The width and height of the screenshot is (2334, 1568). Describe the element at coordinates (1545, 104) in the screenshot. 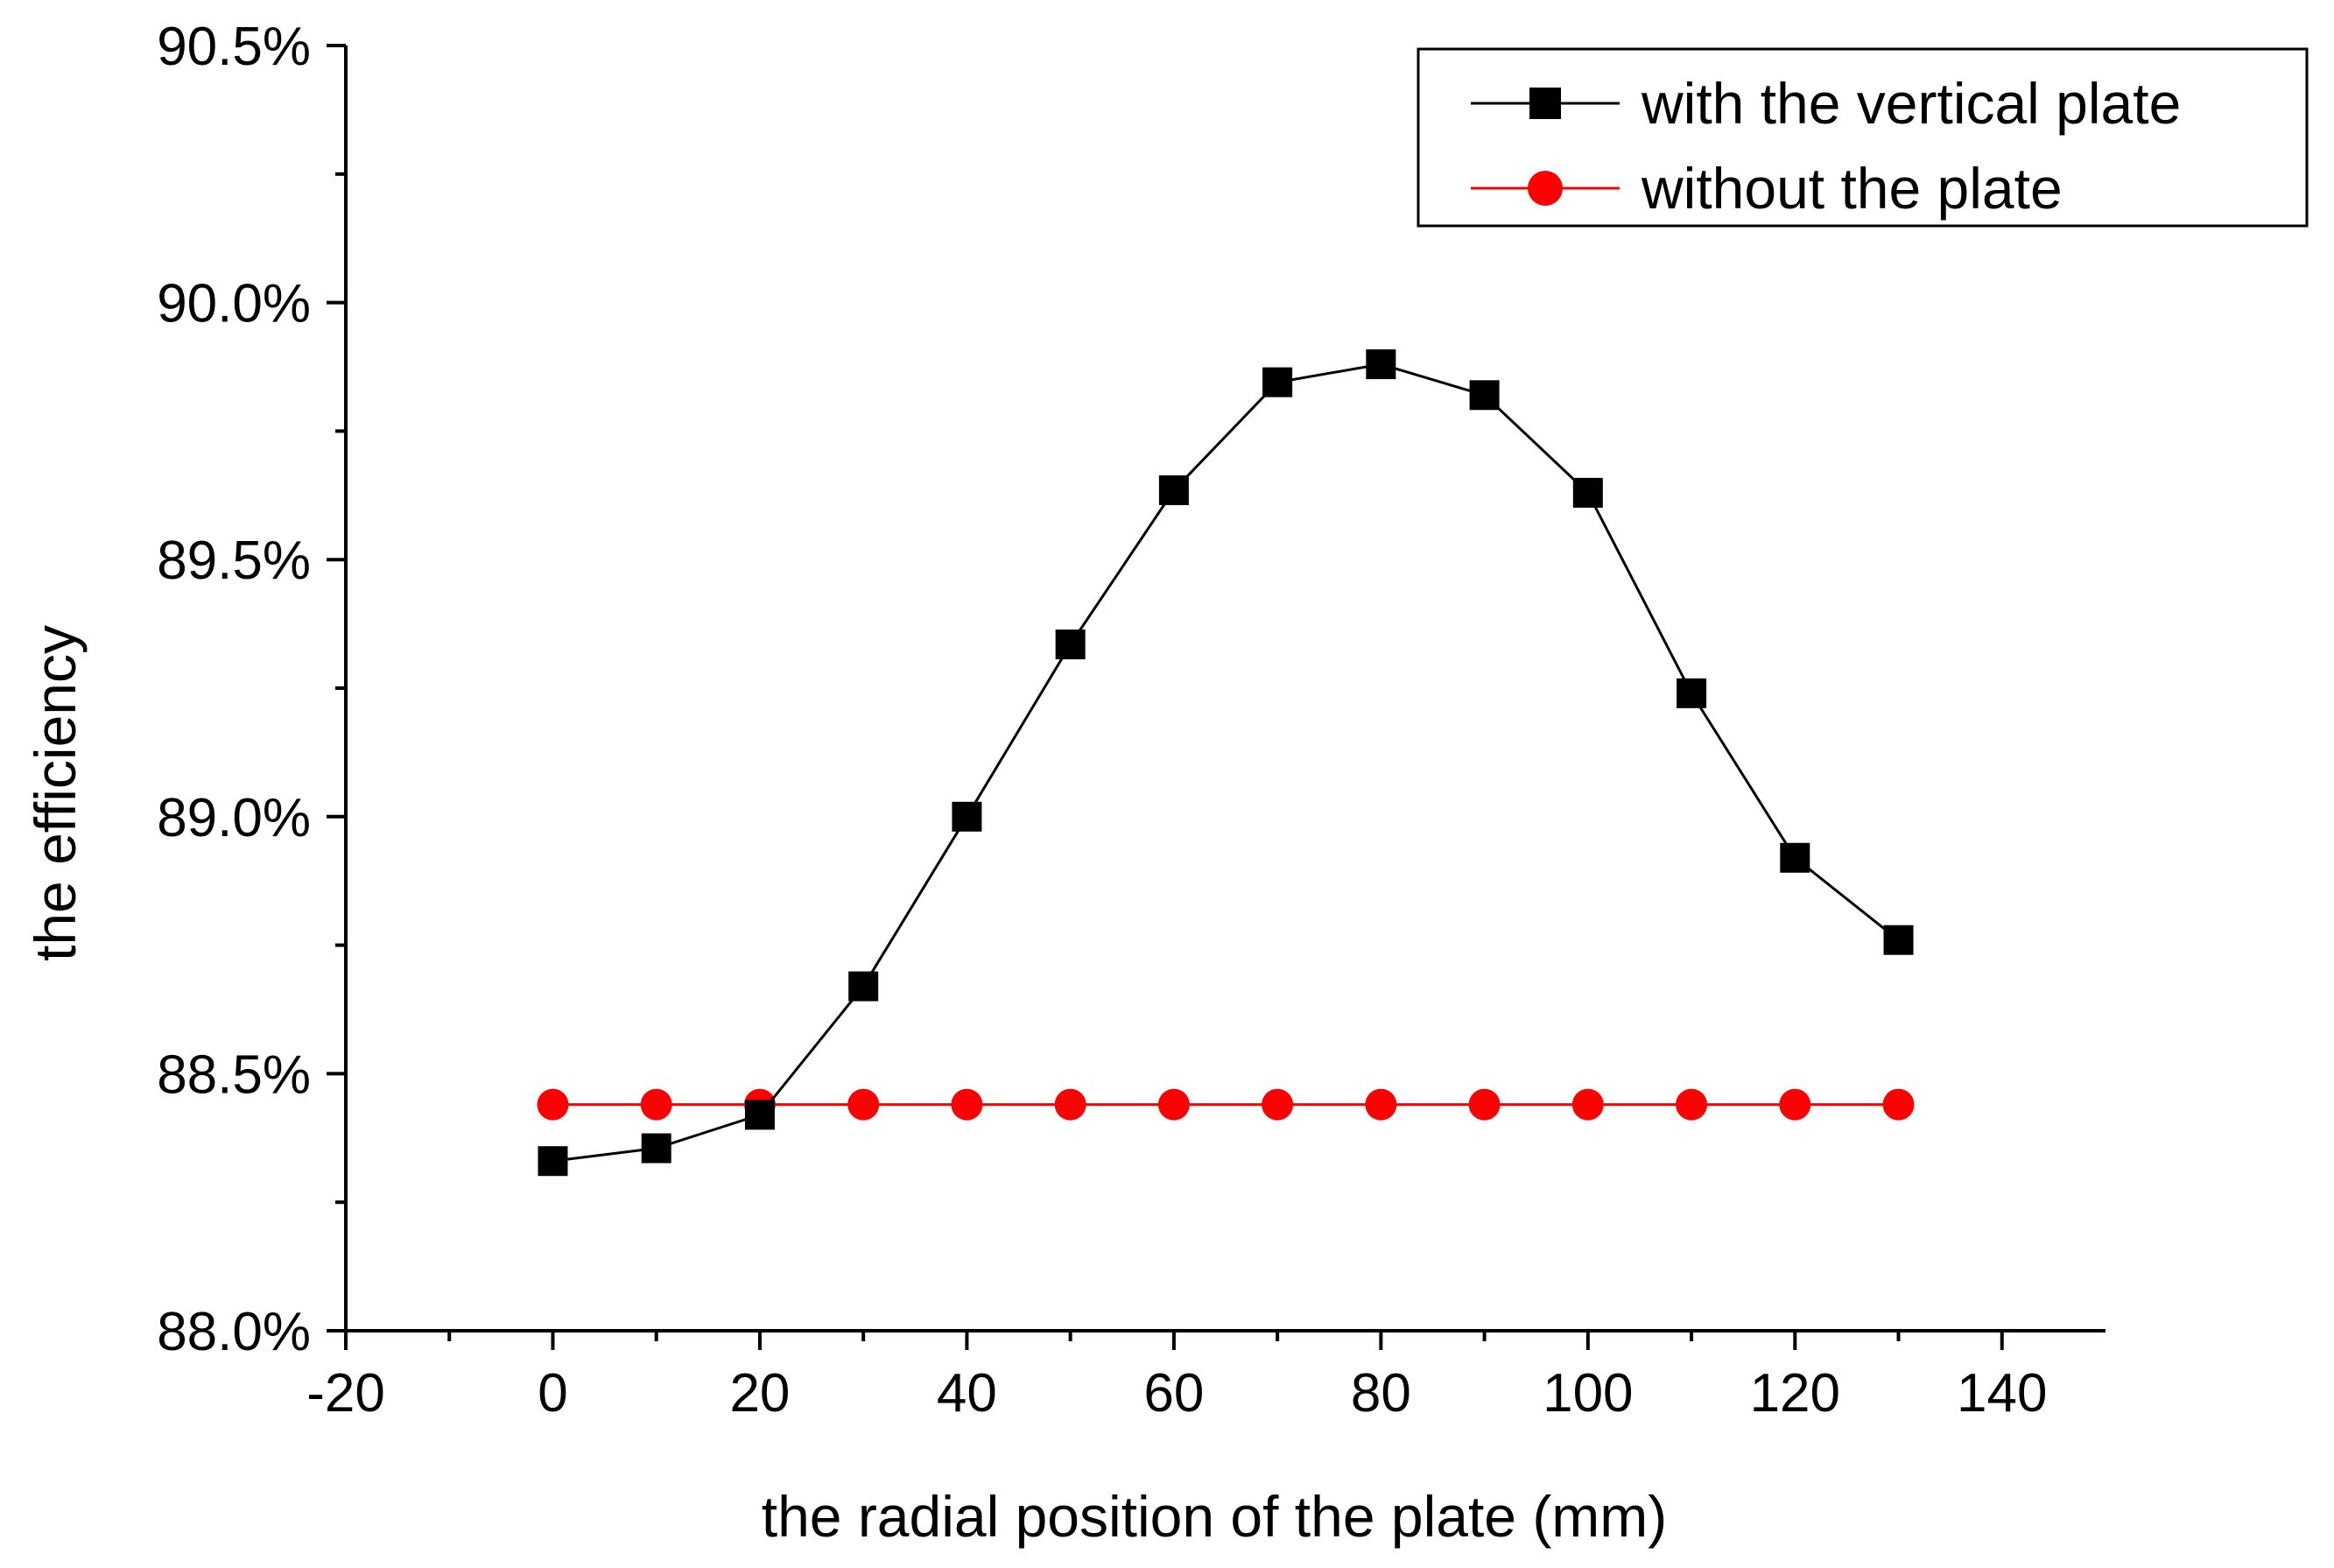

I see `legend-square-marker` at that location.